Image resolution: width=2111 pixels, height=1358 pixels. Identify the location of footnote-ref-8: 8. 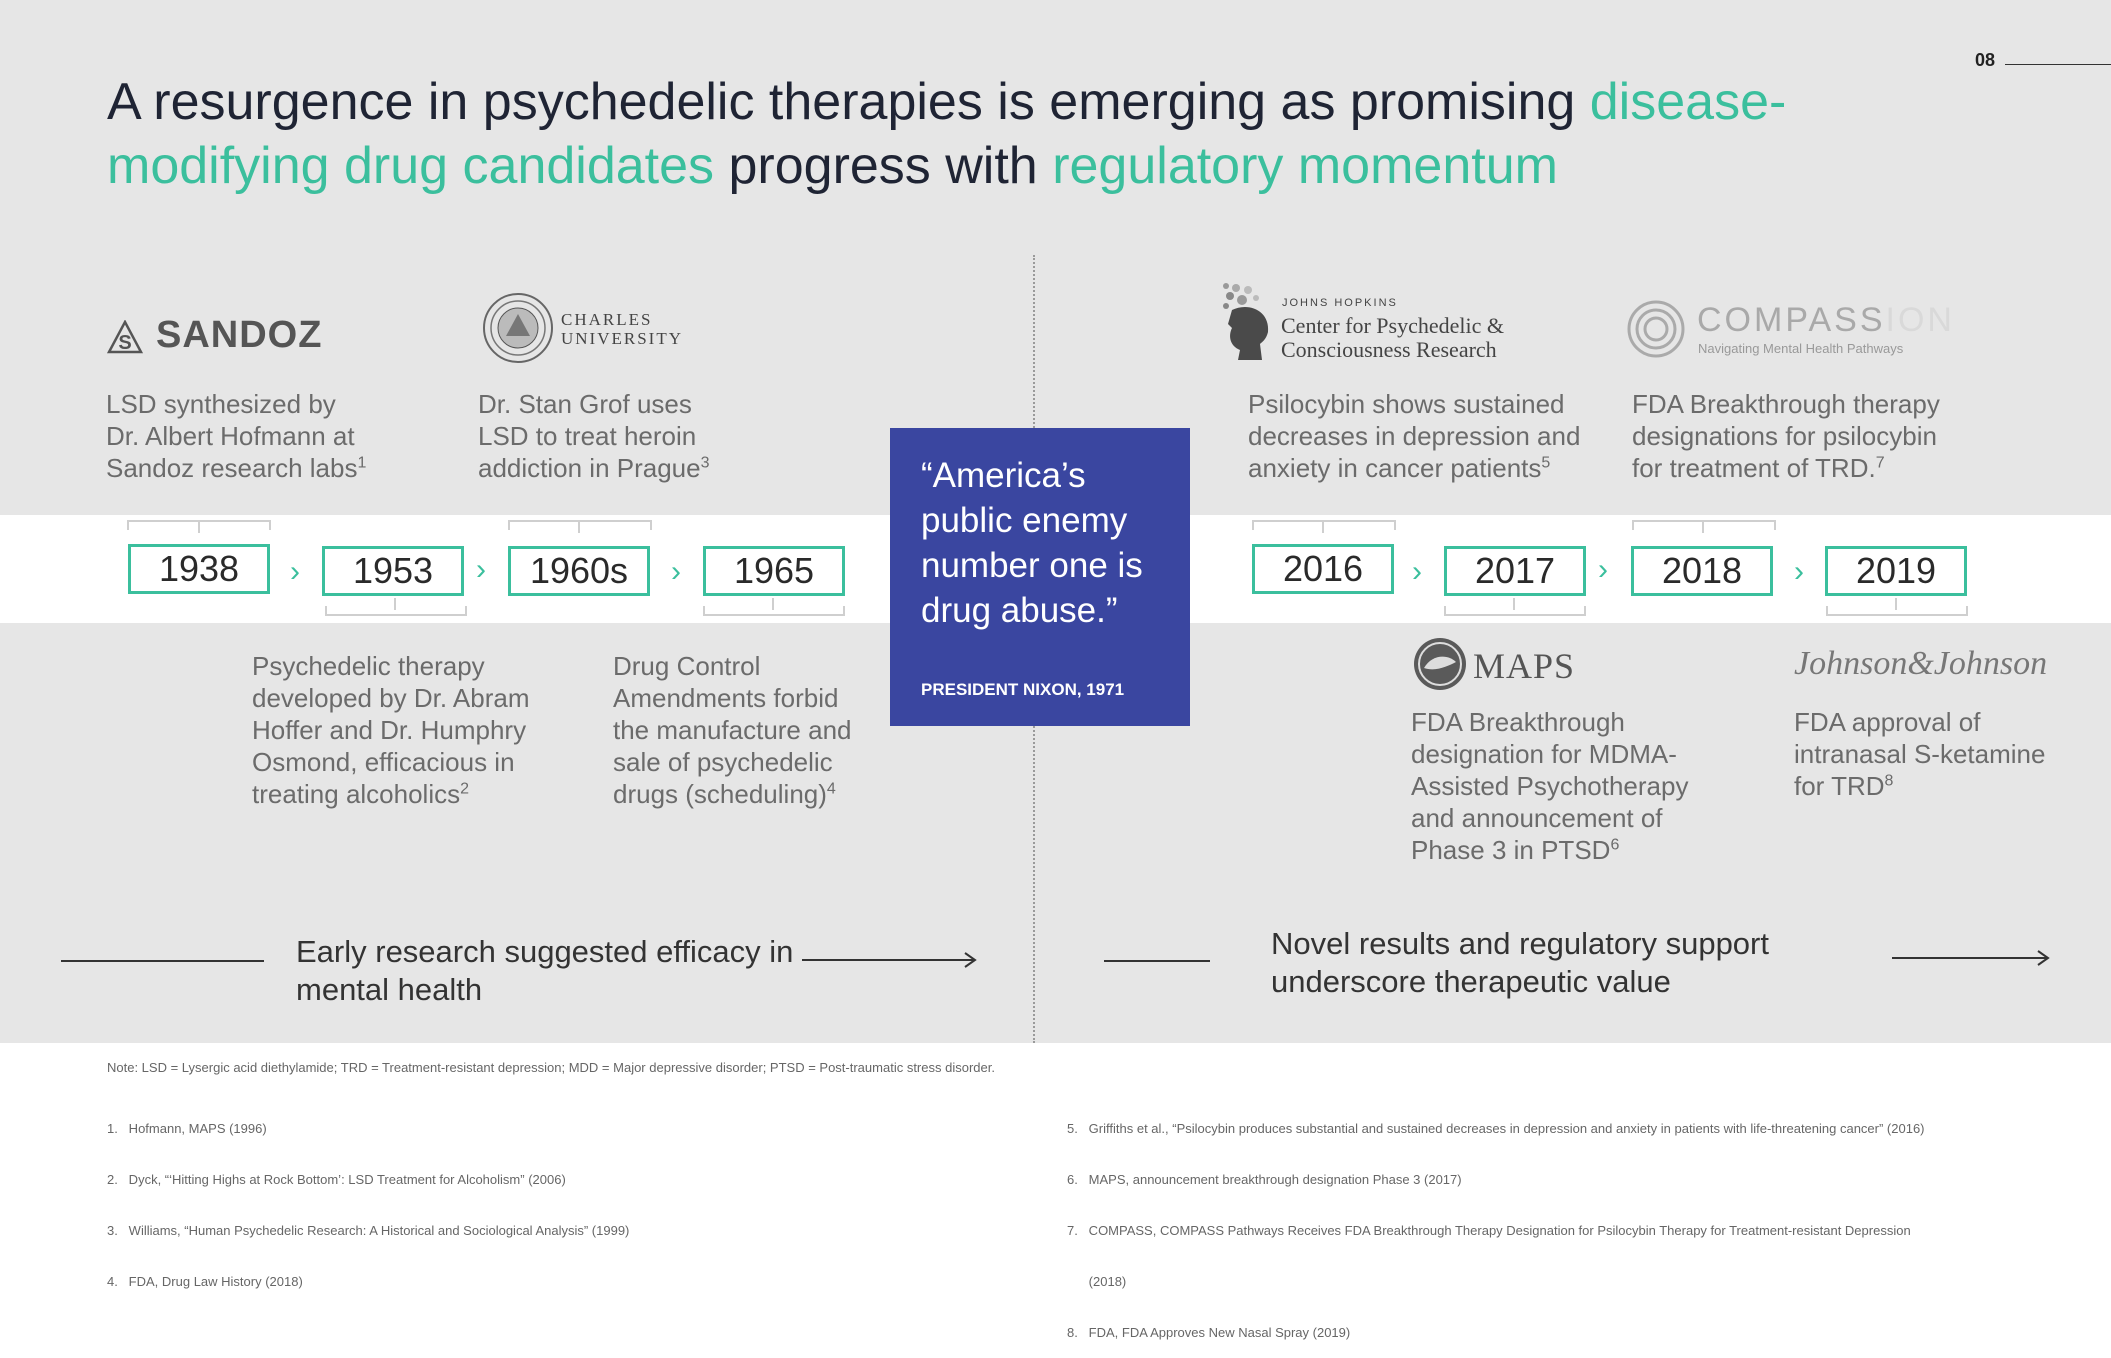
(1889, 781).